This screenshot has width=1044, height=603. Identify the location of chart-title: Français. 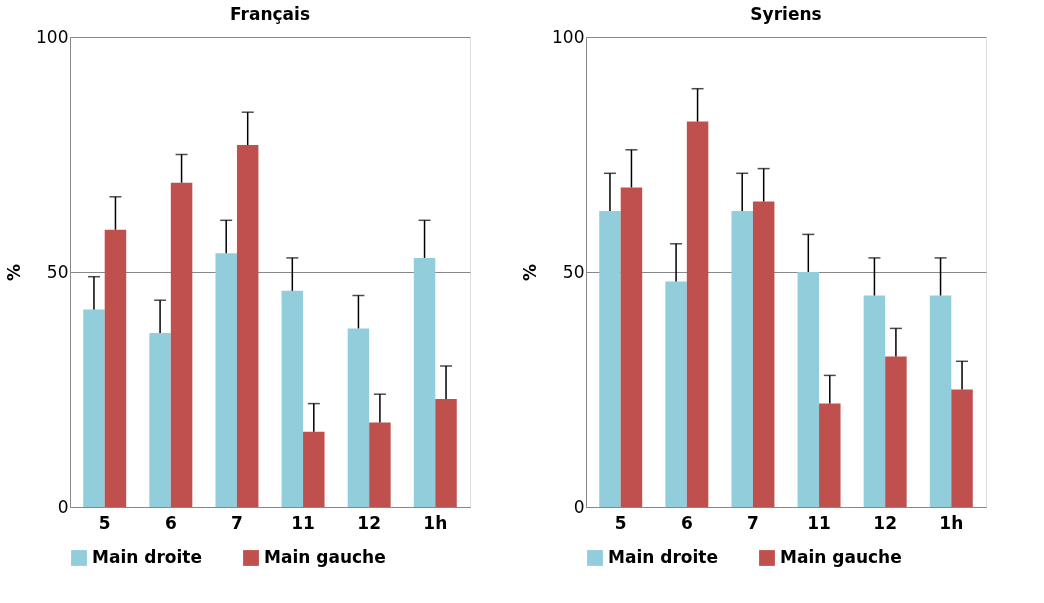
(270, 14).